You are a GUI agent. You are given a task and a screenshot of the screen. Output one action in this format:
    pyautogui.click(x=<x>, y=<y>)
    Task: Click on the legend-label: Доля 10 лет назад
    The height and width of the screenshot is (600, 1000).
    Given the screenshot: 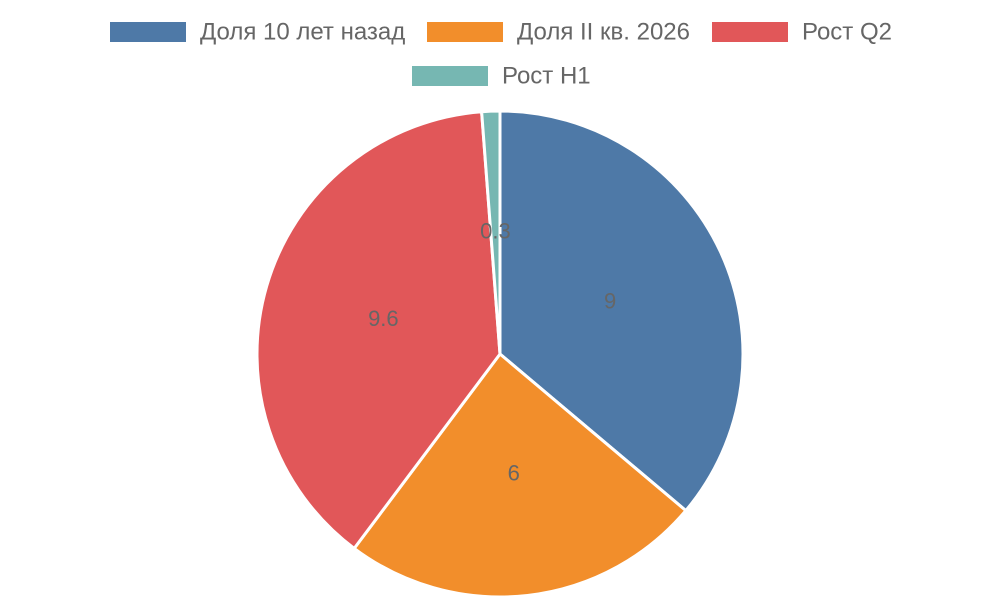 What is the action you would take?
    pyautogui.click(x=302, y=31)
    